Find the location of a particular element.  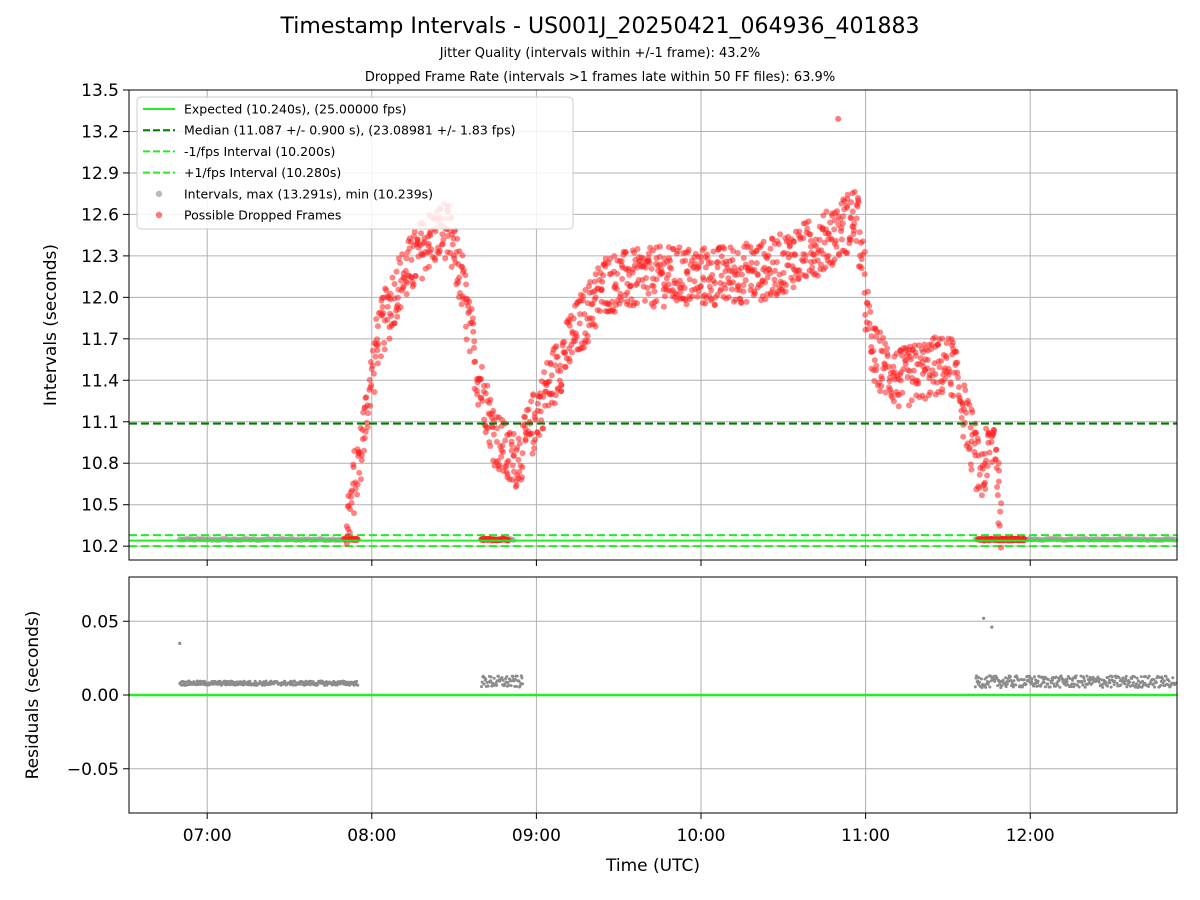

residual-outlier is located at coordinates (983, 618).